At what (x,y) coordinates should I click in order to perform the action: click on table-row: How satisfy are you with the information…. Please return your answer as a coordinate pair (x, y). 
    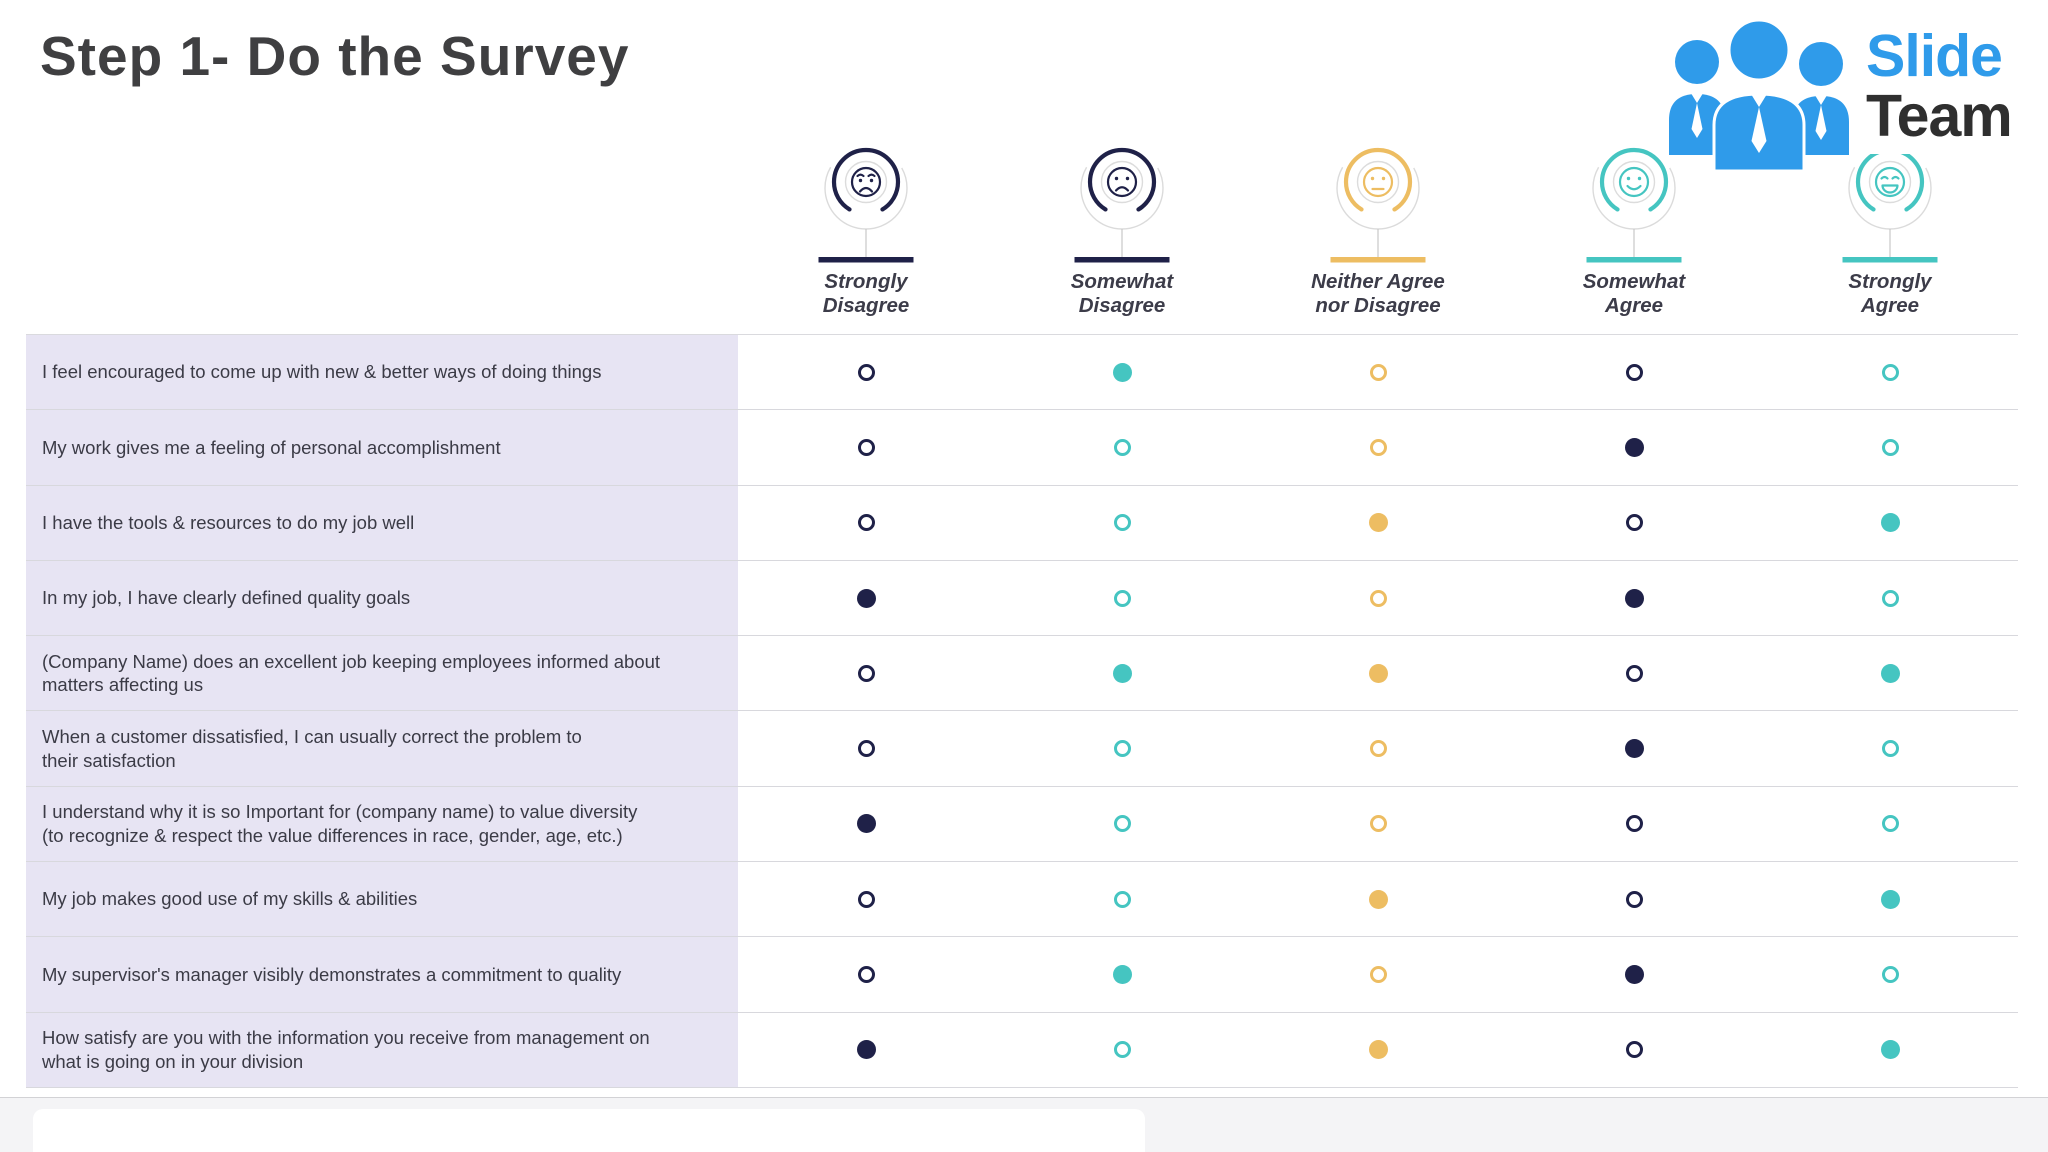
    Looking at the image, I should click on (1022, 1050).